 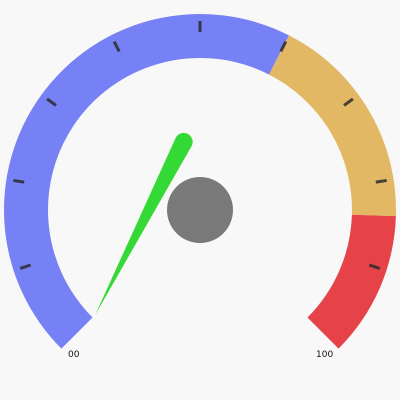 I want to click on gauge-band-mid, so click(x=333, y=126).